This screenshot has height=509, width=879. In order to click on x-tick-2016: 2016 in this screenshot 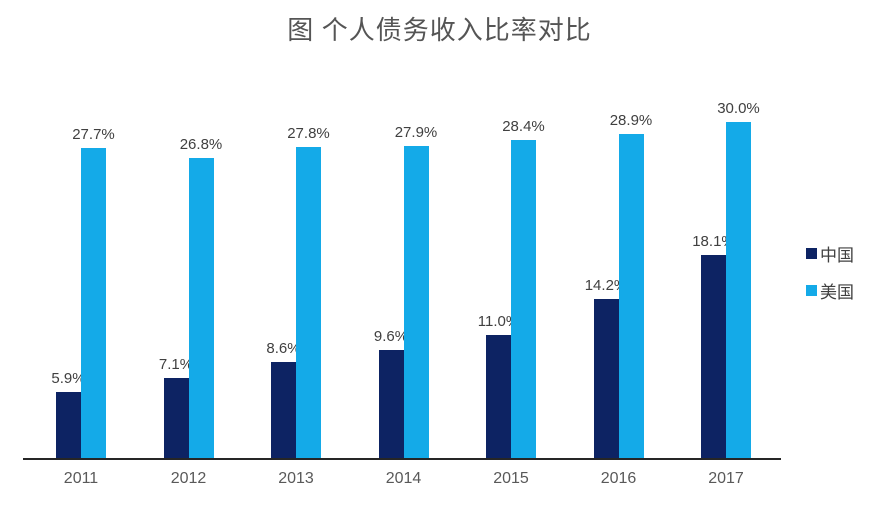, I will do `click(618, 478)`.